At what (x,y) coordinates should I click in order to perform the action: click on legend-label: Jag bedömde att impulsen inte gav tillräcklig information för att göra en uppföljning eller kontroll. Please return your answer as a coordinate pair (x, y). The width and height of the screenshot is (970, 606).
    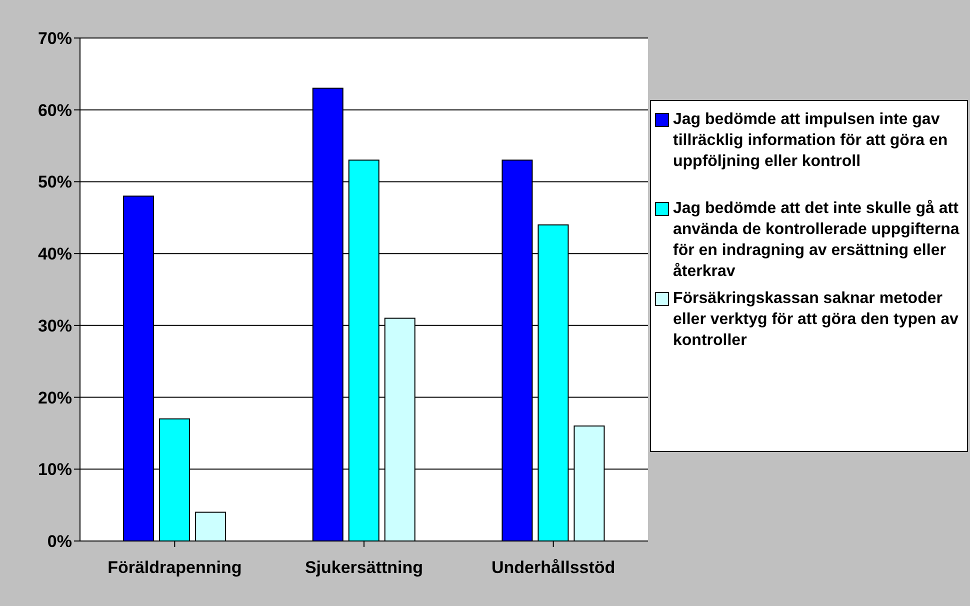
    Looking at the image, I should click on (811, 141).